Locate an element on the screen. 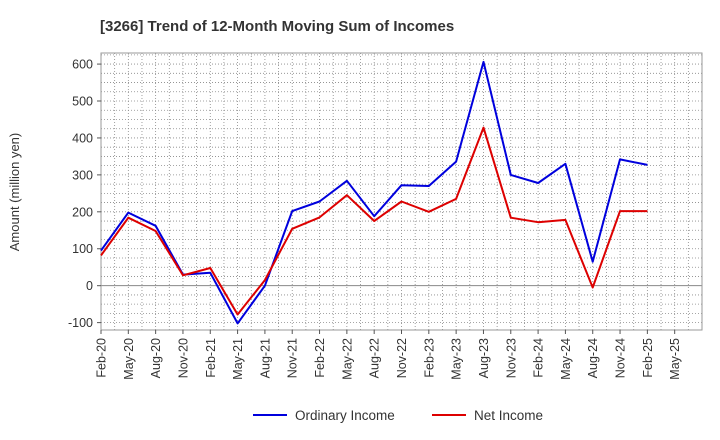 This screenshot has width=720, height=440. x-tick-label: Aug-21 is located at coordinates (265, 358).